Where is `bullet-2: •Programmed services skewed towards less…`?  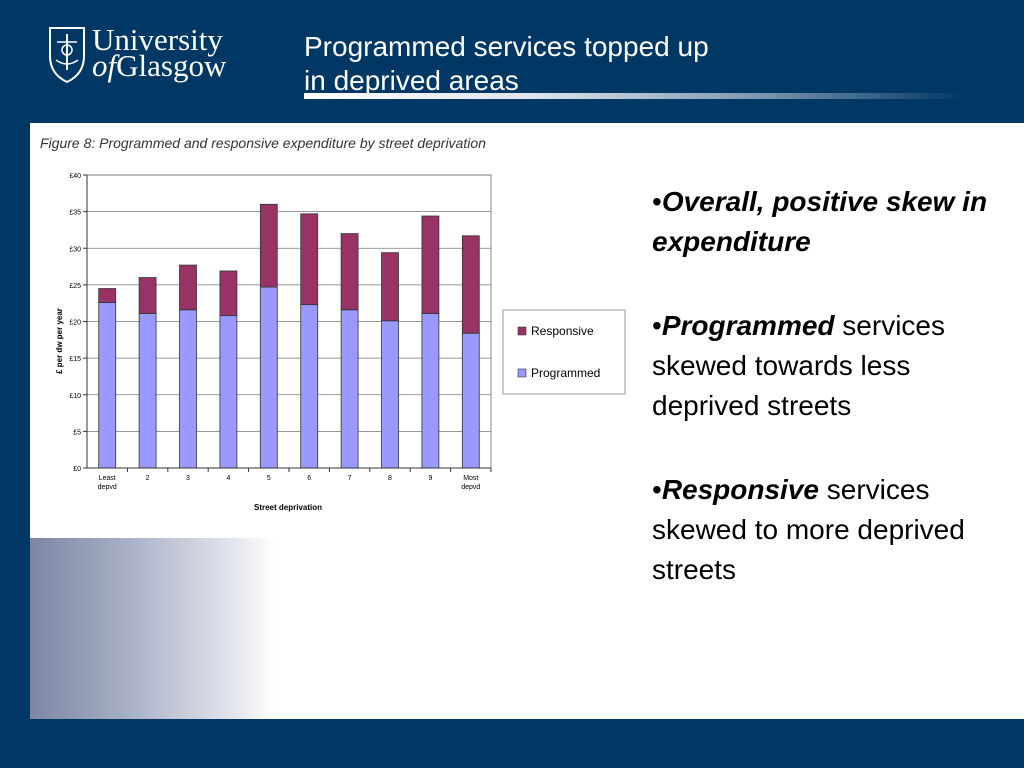 bullet-2: •Programmed services skewed towards less… is located at coordinates (798, 365).